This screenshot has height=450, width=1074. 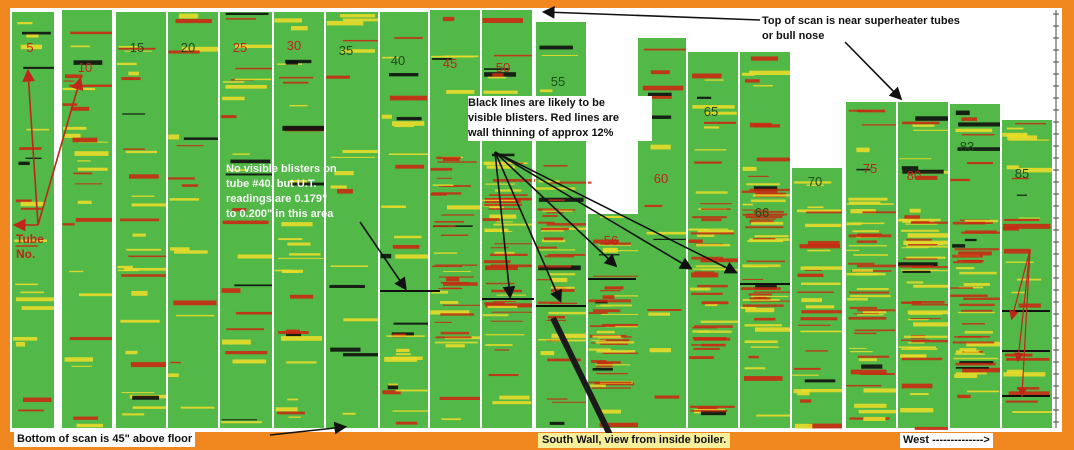 I want to click on blister-line, so click(x=410, y=291).